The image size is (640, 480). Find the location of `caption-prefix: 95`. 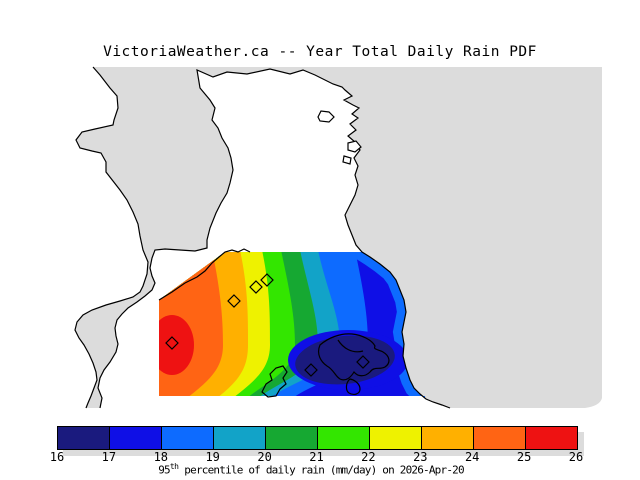

caption-prefix: 95 is located at coordinates (164, 470).